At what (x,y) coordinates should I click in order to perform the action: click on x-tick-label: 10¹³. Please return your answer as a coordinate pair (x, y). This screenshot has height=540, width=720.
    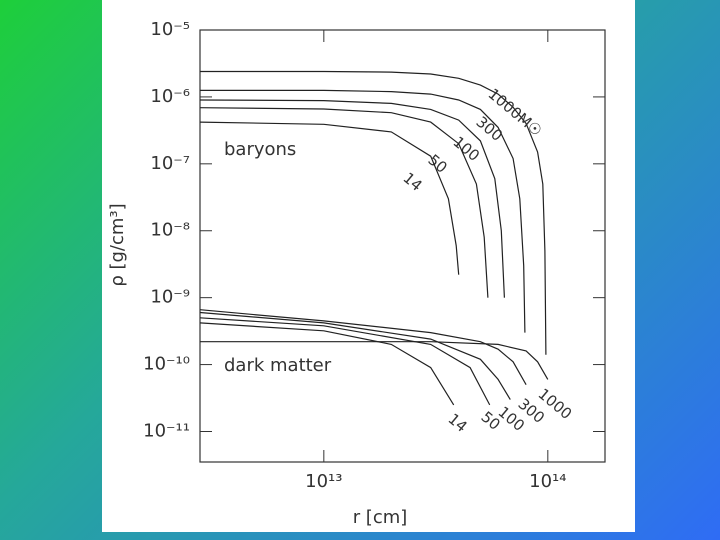
    Looking at the image, I should click on (323, 481).